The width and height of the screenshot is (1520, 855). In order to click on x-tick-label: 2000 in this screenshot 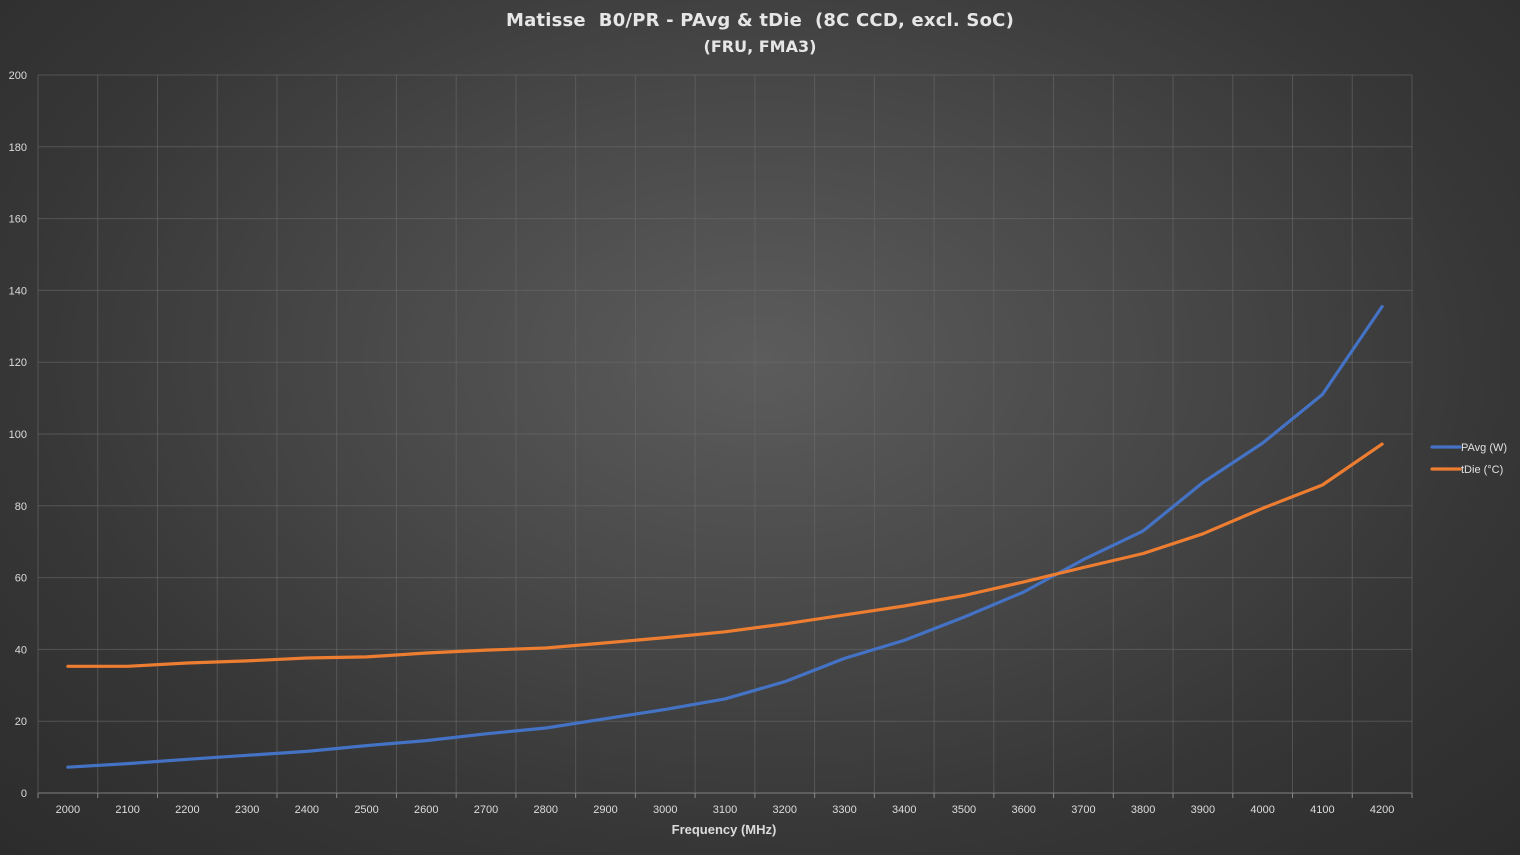, I will do `click(68, 810)`.